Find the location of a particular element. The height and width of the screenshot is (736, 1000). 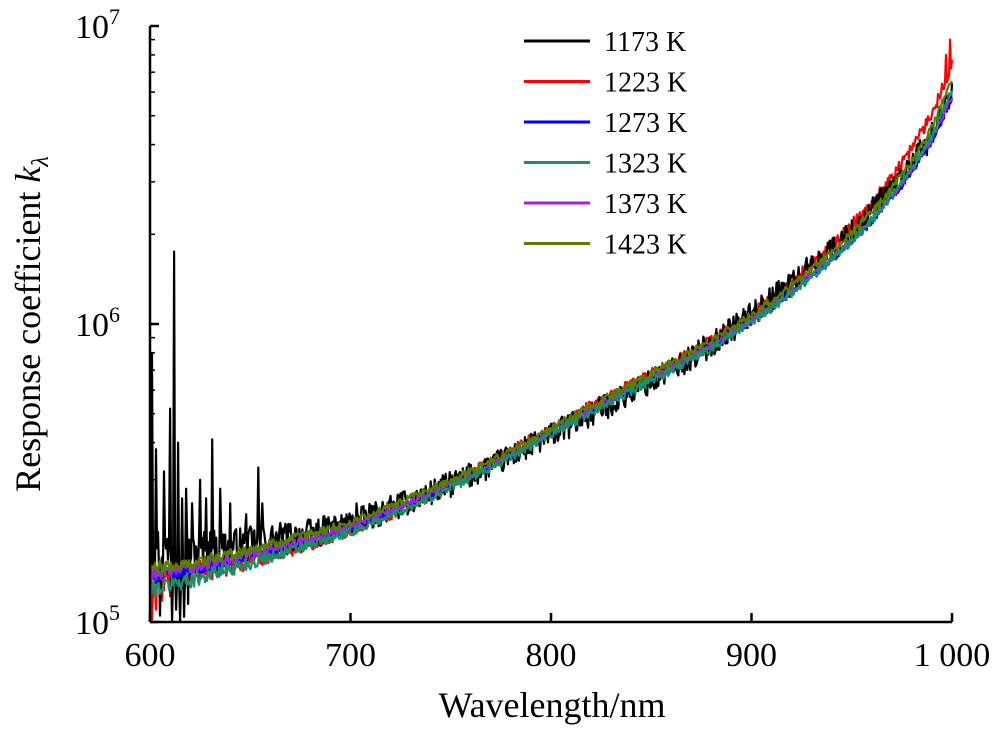

legend-item: 1423 K is located at coordinates (605, 245).